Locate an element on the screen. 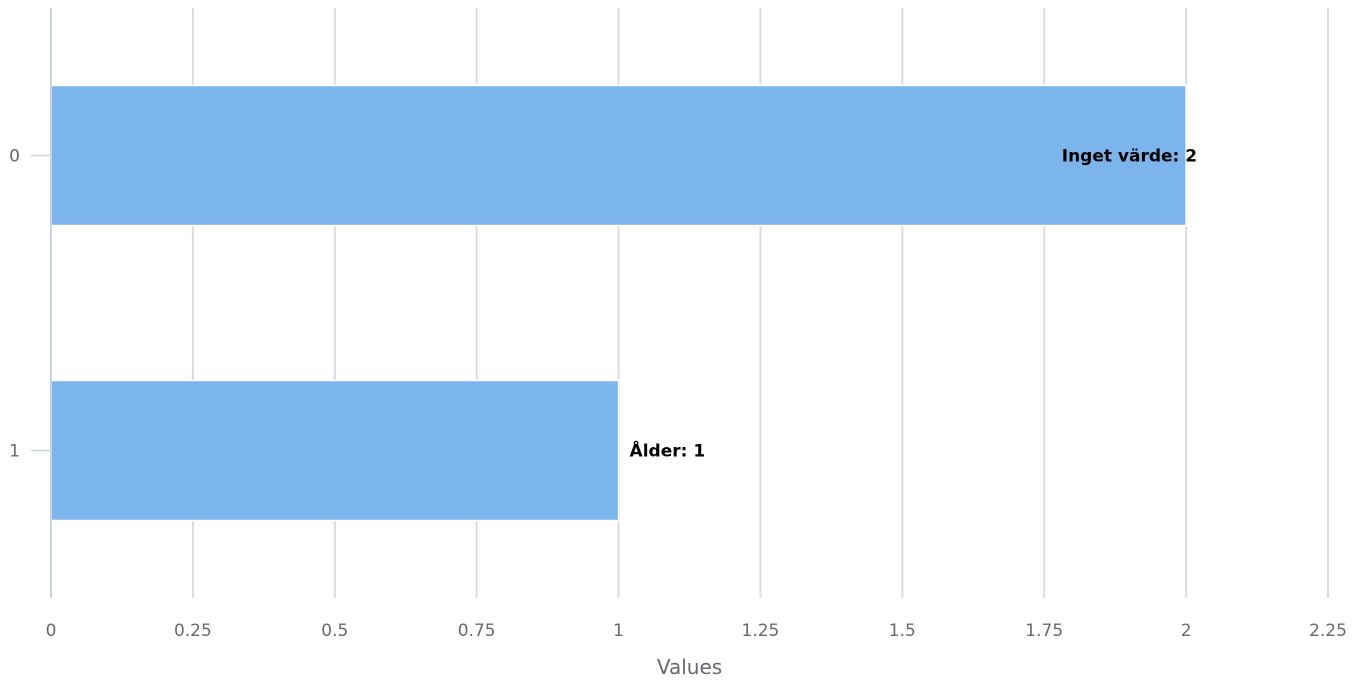 The width and height of the screenshot is (1355, 682). x-tick-label: 1 is located at coordinates (618, 631).